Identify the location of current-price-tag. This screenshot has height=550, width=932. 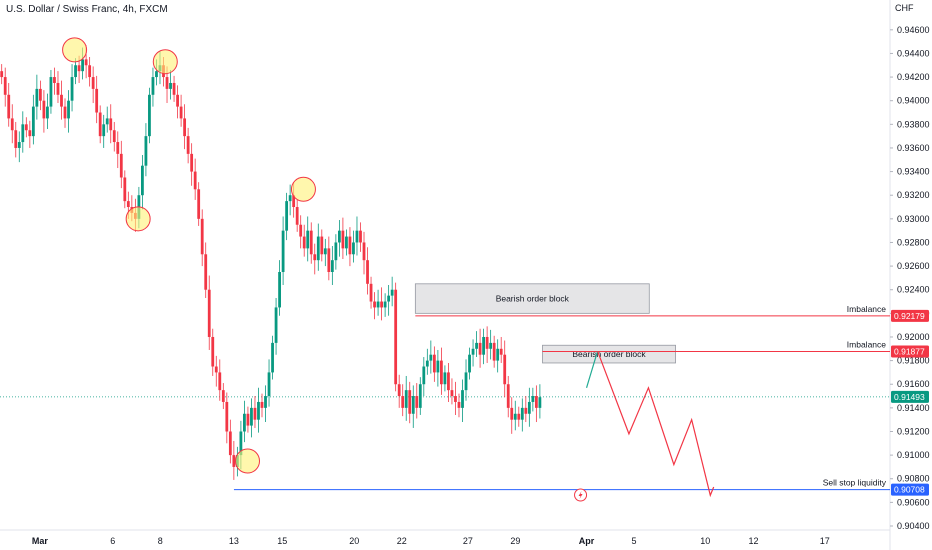
(910, 396).